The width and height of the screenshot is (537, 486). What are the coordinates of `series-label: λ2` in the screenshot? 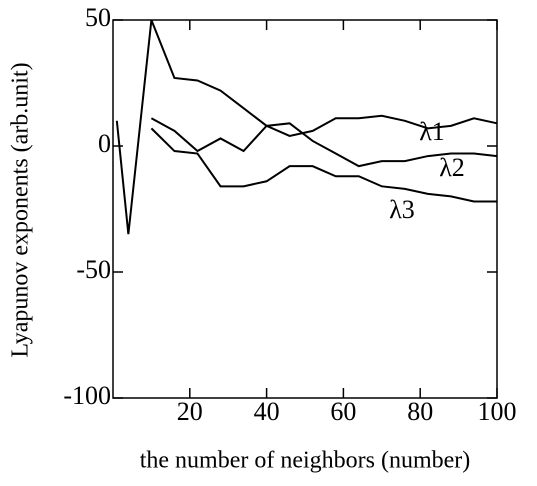 It's located at (452, 167).